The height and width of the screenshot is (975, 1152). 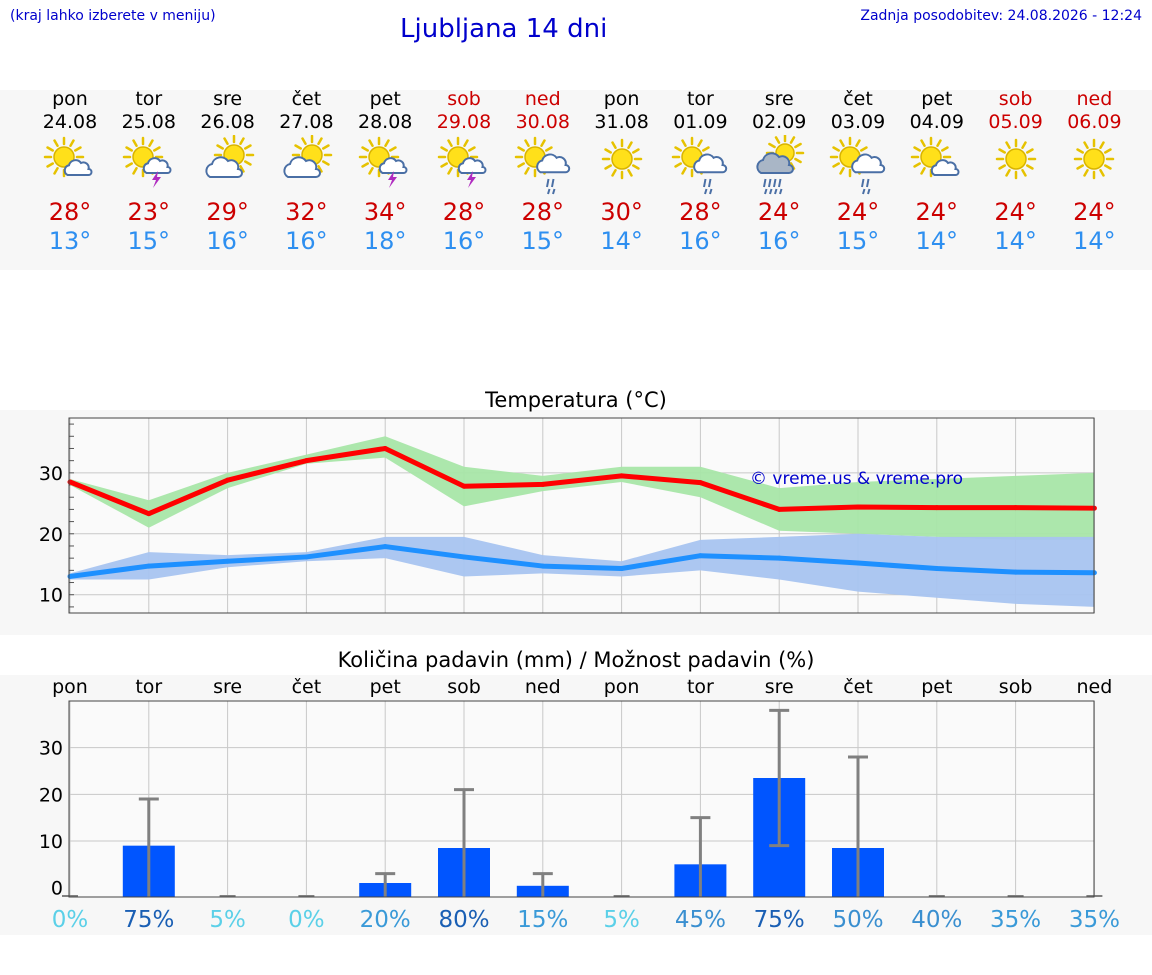 I want to click on forecast-day-name: sre, so click(x=779, y=99).